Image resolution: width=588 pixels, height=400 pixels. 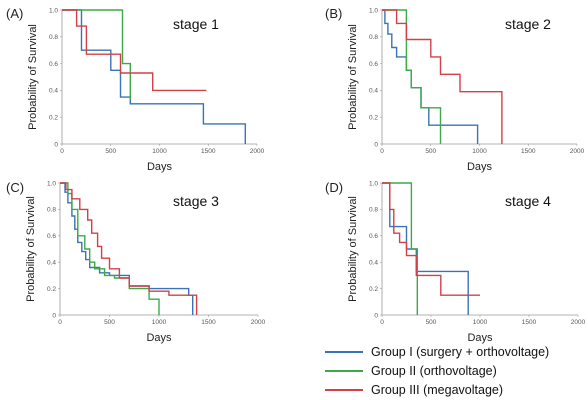 I want to click on legend-item-group-1: Group I (surgery + orthovoltage), so click(x=455, y=351).